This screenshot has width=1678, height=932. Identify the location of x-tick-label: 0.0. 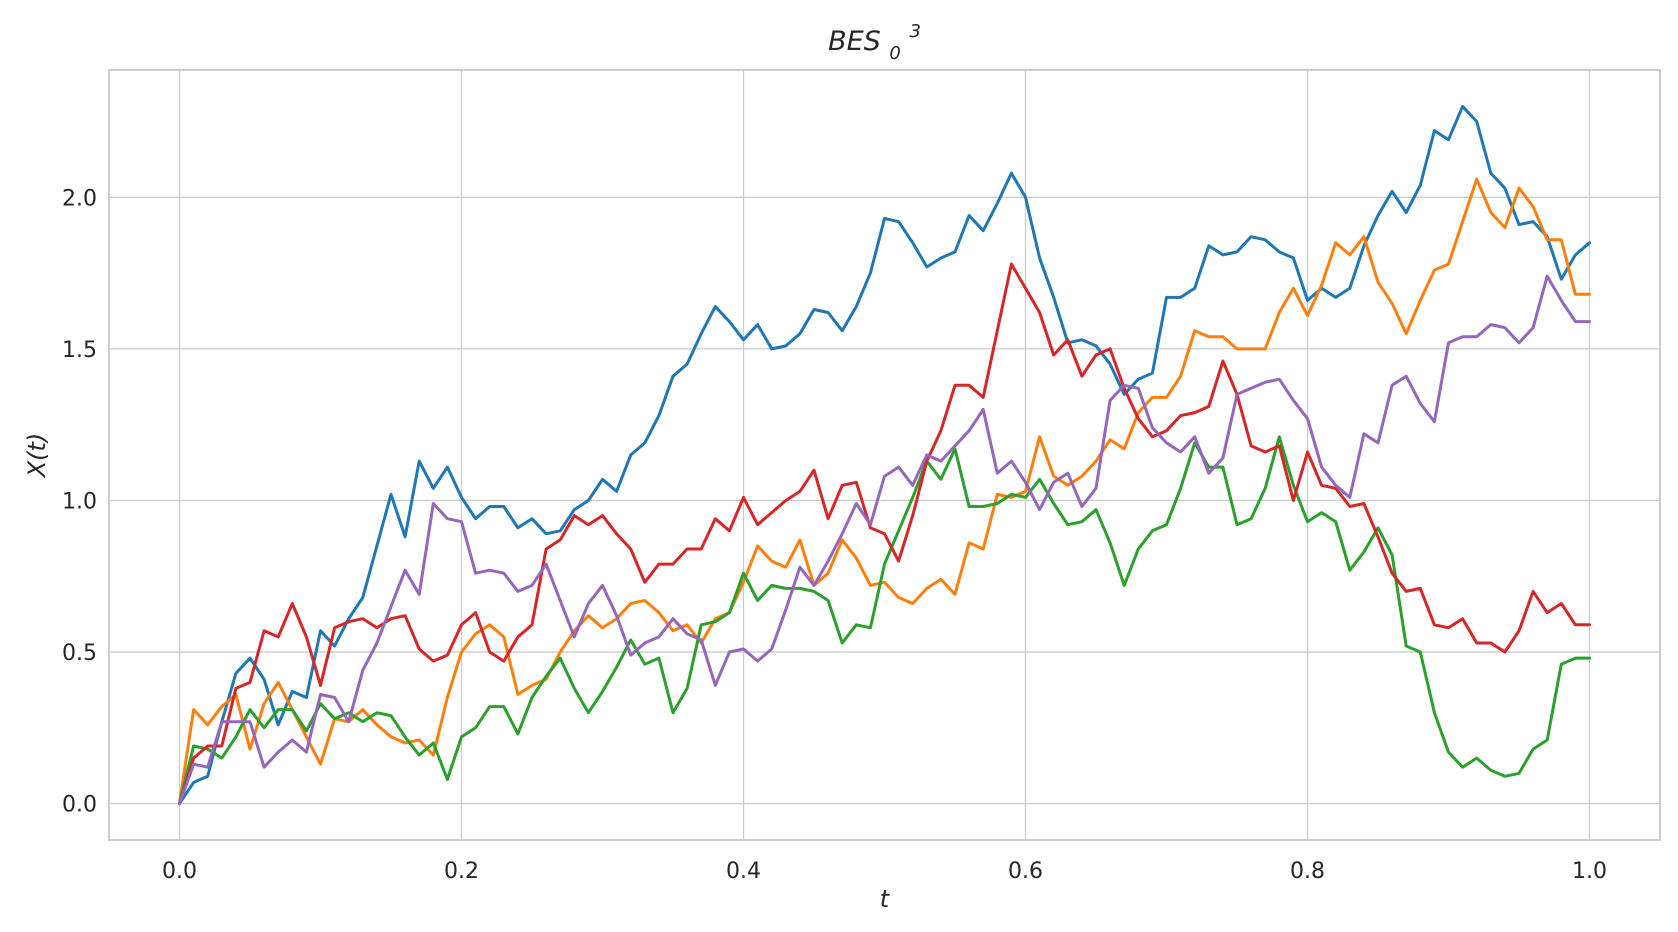
(179, 871).